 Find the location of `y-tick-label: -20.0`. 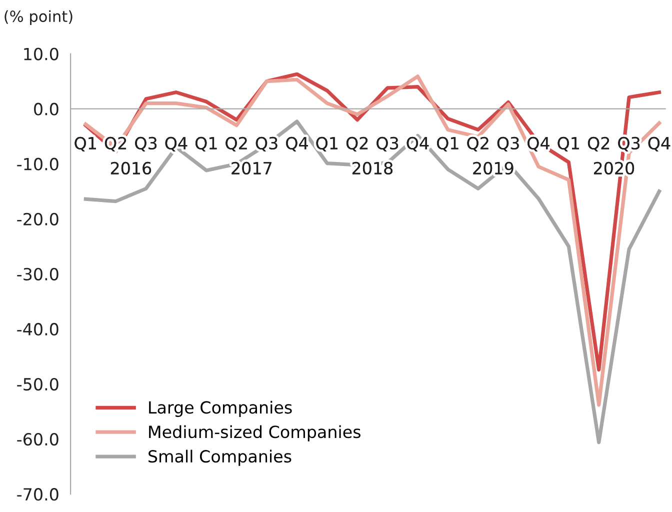

y-tick-label: -20.0 is located at coordinates (37, 219).